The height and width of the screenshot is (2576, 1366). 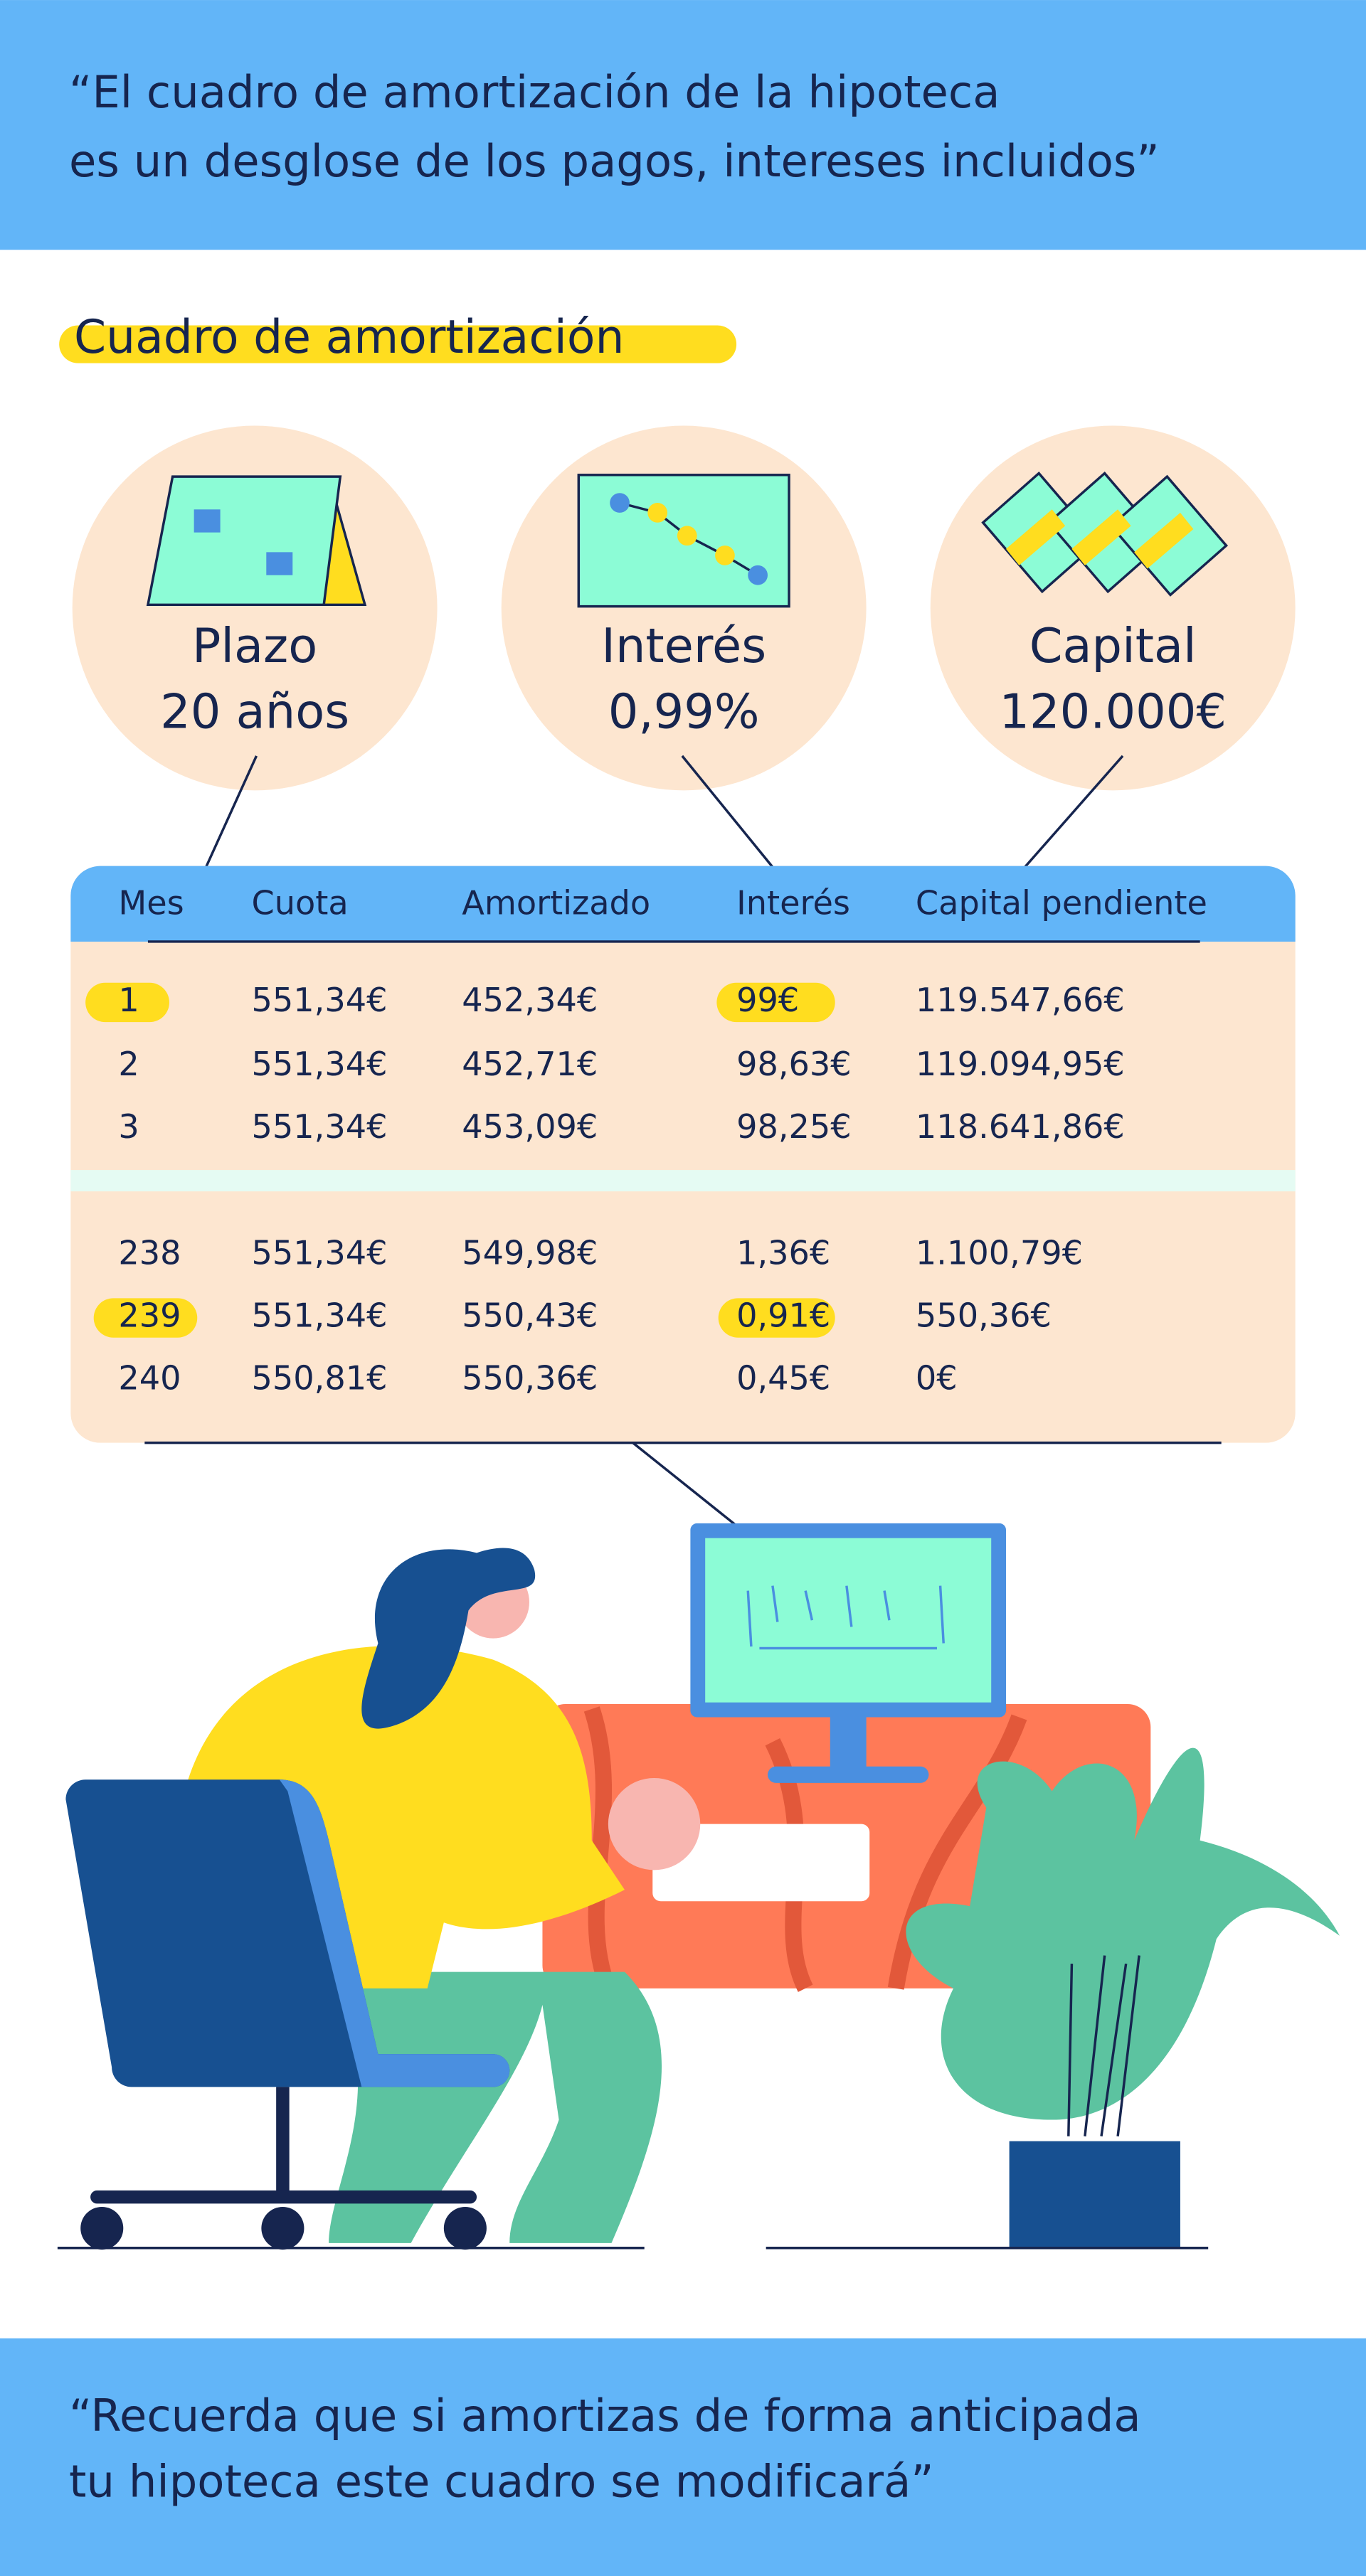 What do you see at coordinates (684, 712) in the screenshot?
I see `summary-value: 0,99%` at bounding box center [684, 712].